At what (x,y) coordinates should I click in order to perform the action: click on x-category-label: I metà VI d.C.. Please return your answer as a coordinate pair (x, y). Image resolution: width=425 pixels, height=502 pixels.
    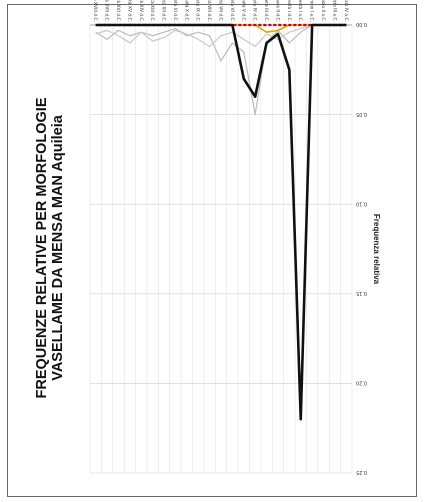
    Looking at the image, I should click on (232, 11).